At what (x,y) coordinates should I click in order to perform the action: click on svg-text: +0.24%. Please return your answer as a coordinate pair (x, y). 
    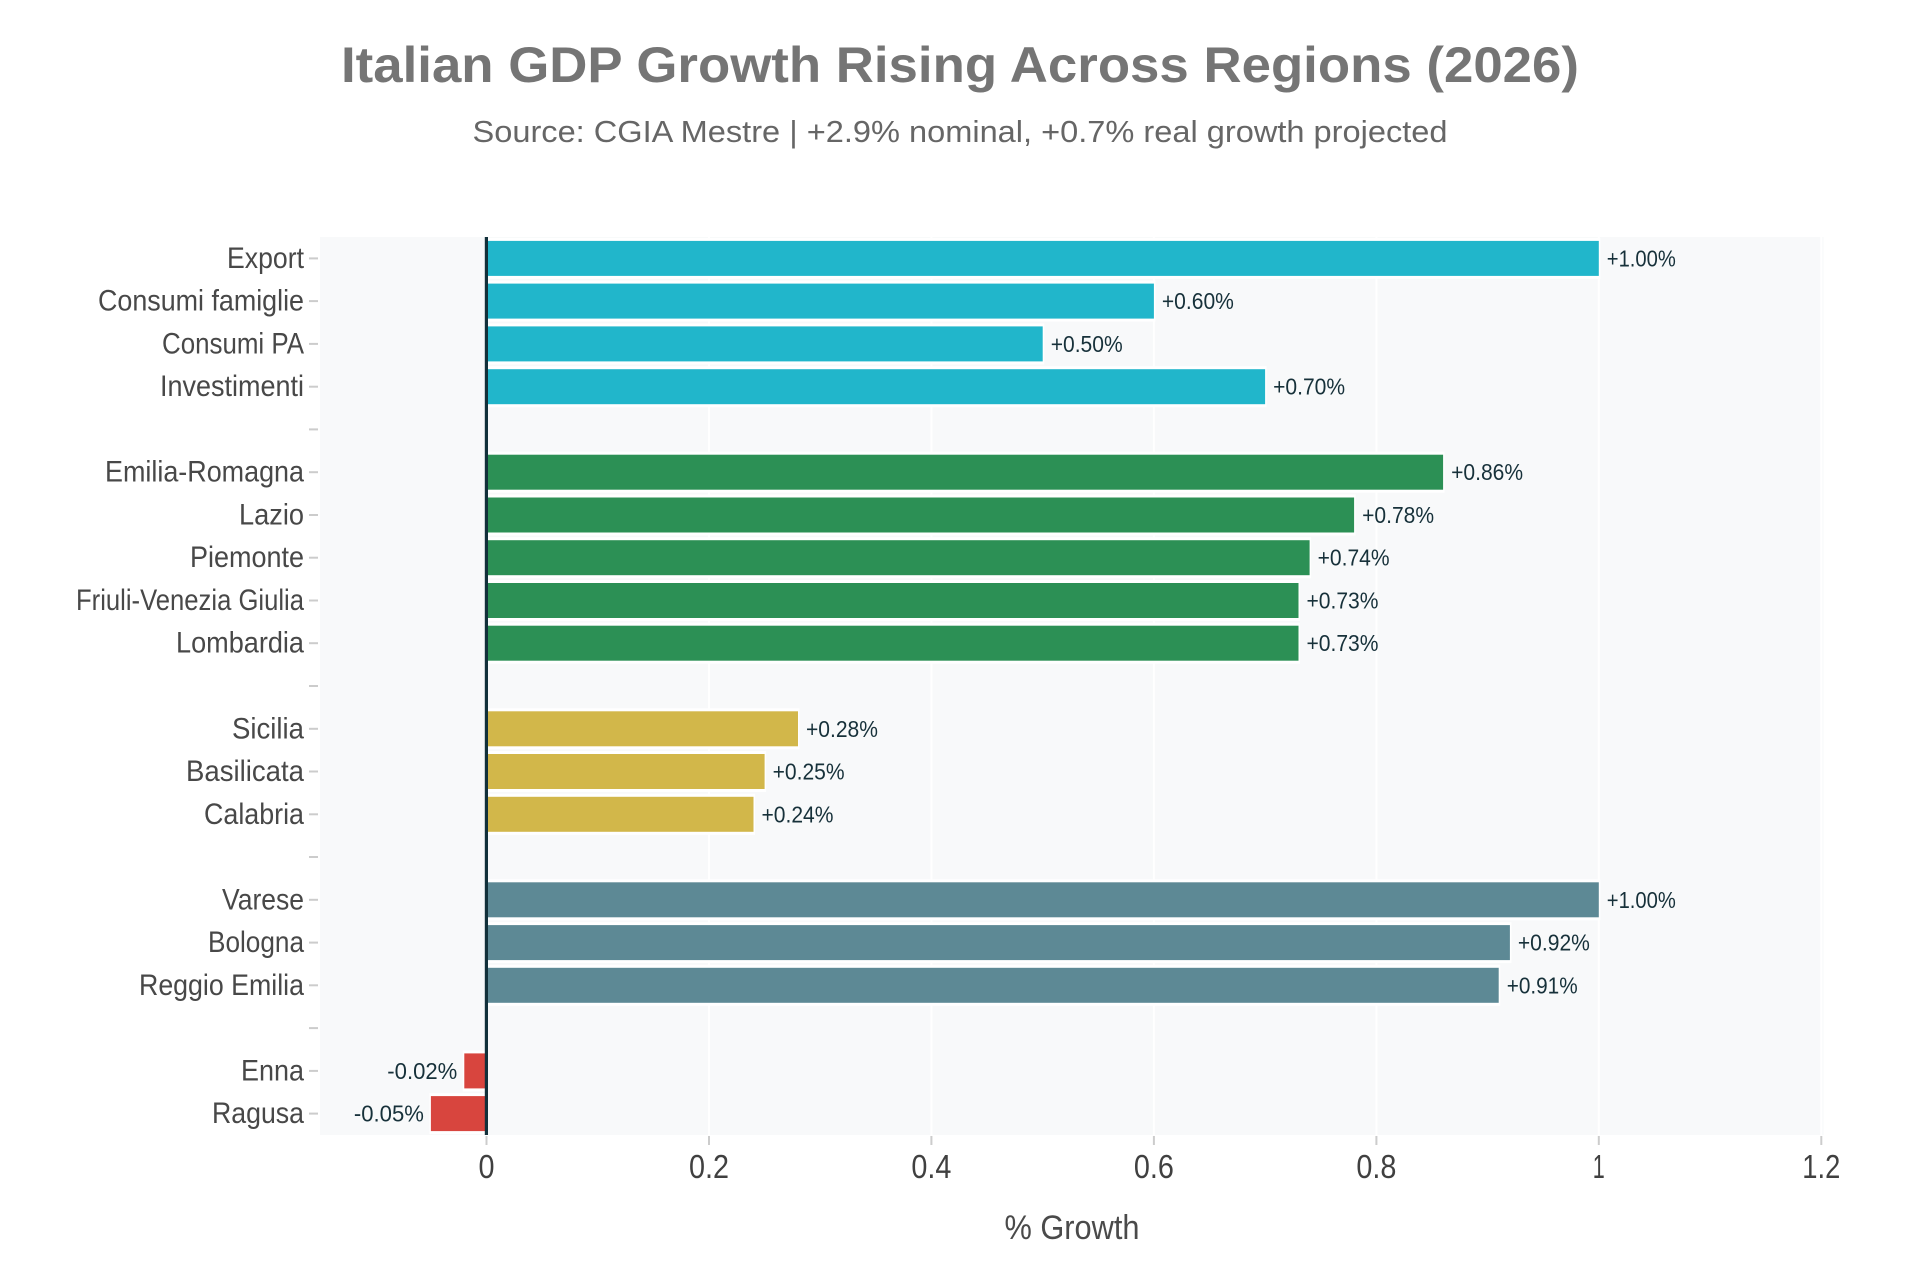
    Looking at the image, I should click on (798, 814).